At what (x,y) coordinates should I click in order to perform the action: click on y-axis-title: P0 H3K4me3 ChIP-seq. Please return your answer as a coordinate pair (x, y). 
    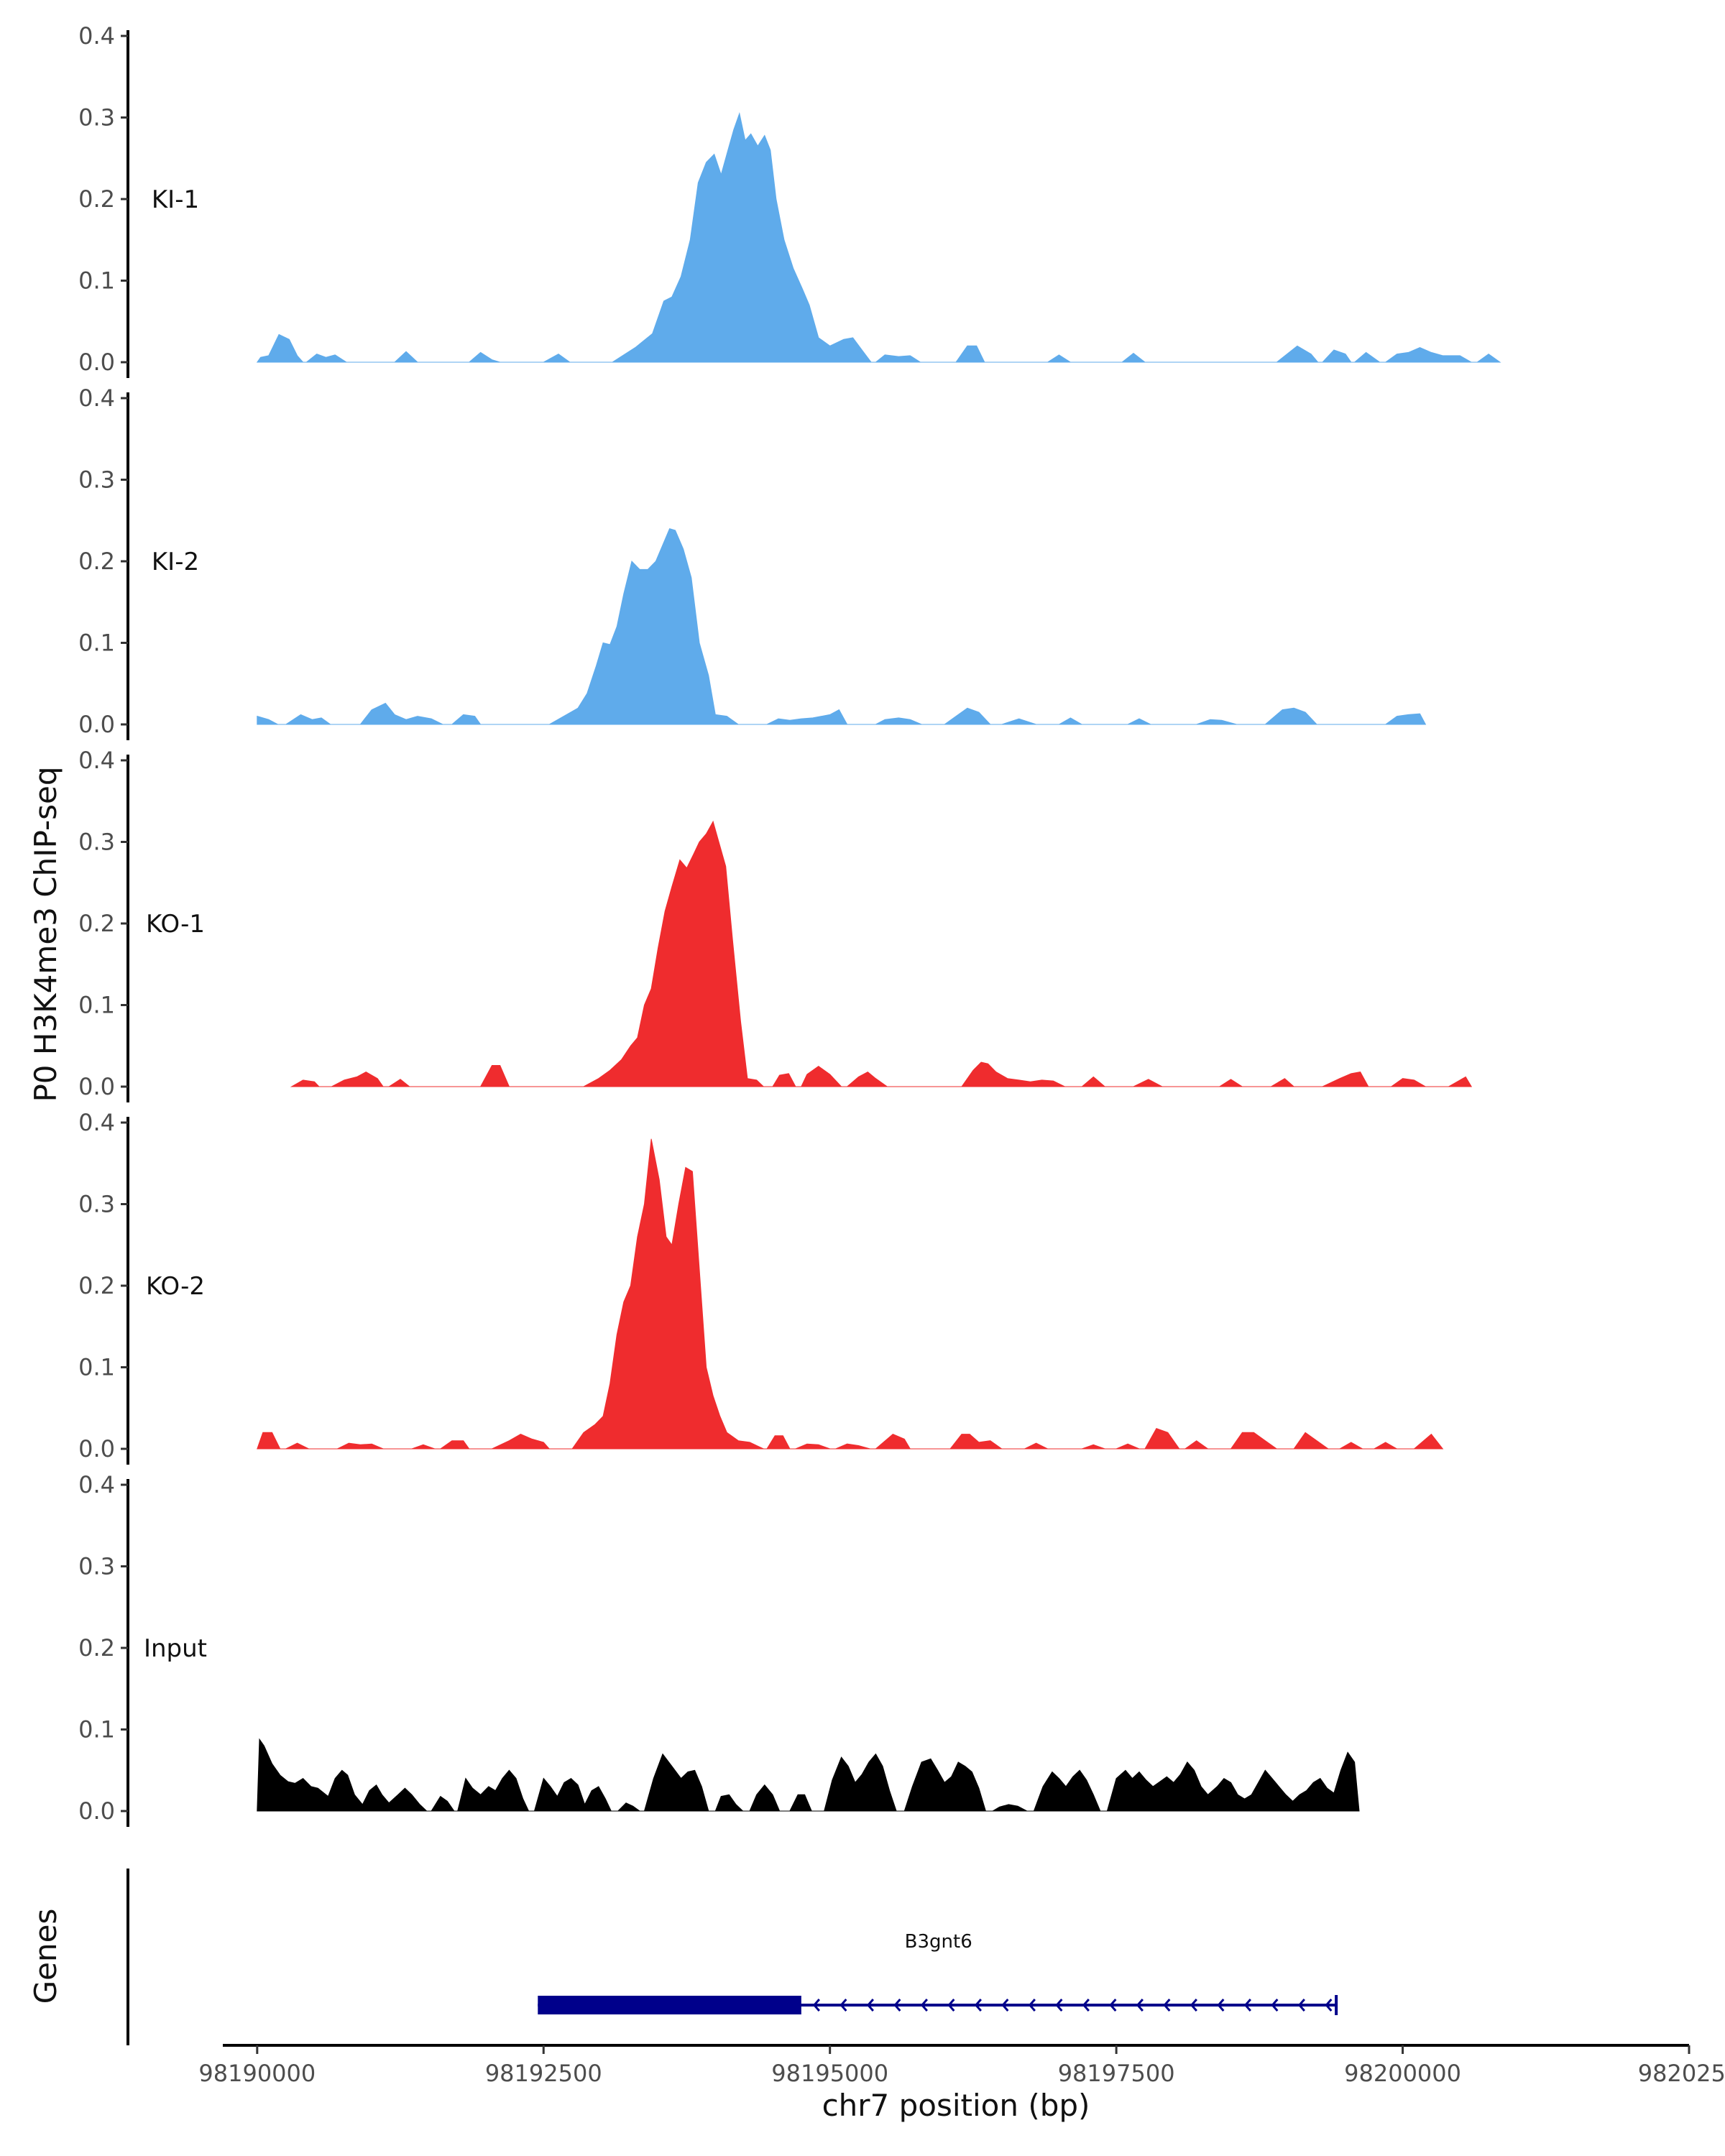
    Looking at the image, I should click on (45, 934).